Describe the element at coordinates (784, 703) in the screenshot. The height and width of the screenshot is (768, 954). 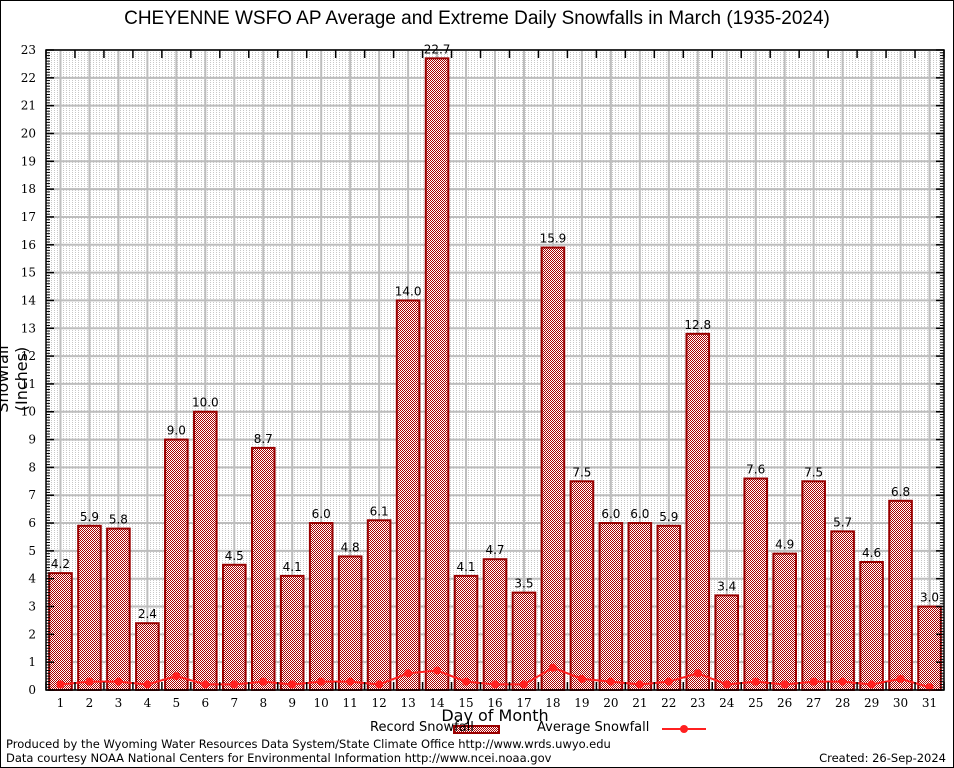
I see `x-tick-label-day-26: 26` at that location.